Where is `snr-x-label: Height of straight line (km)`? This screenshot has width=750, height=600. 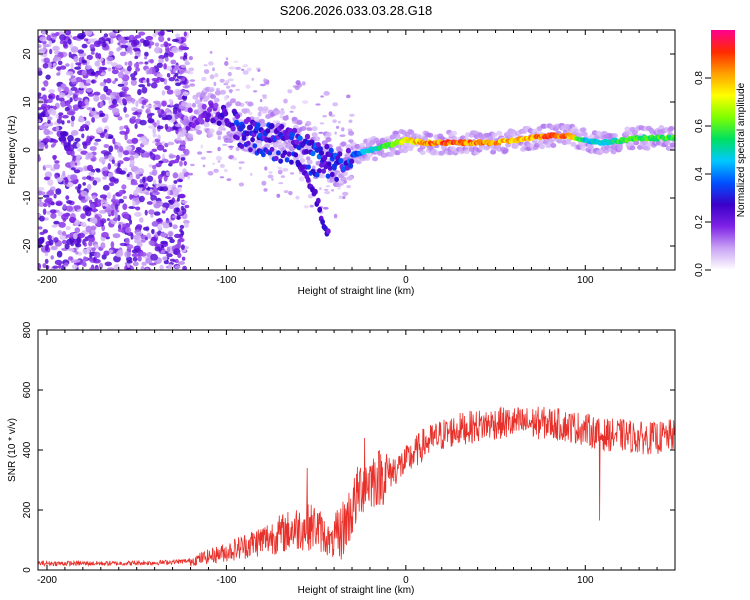 snr-x-label: Height of straight line (km) is located at coordinates (356, 590).